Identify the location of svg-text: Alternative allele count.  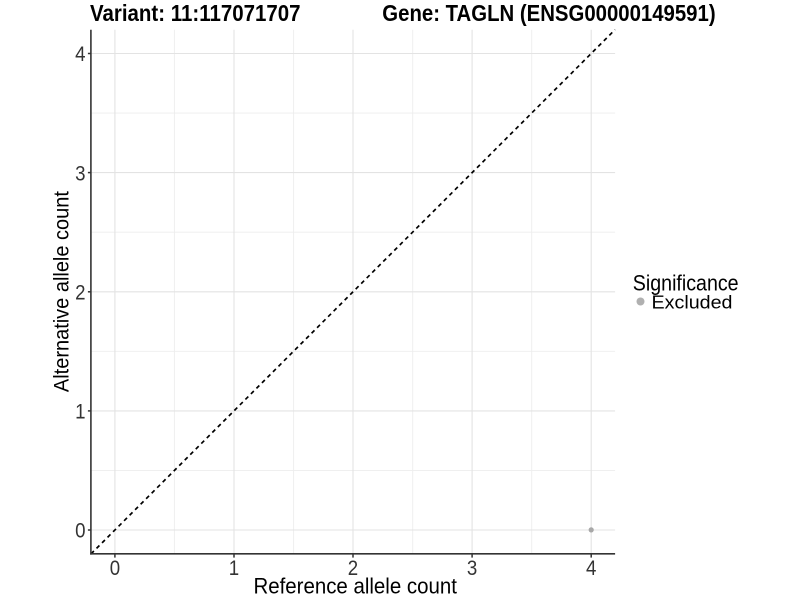
(62, 291).